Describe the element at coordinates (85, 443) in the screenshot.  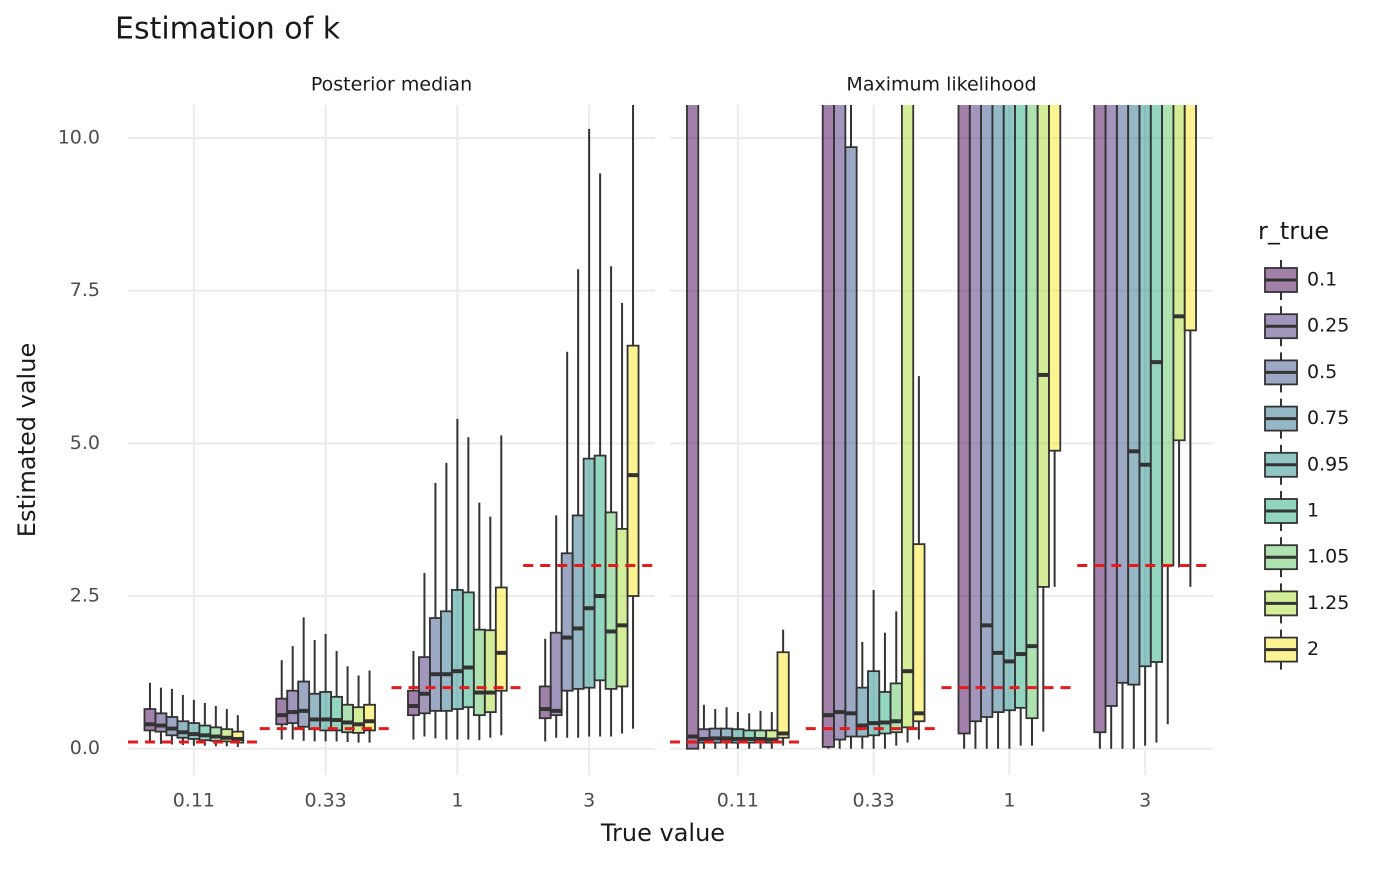
I see `y-tick-label: 5.0` at that location.